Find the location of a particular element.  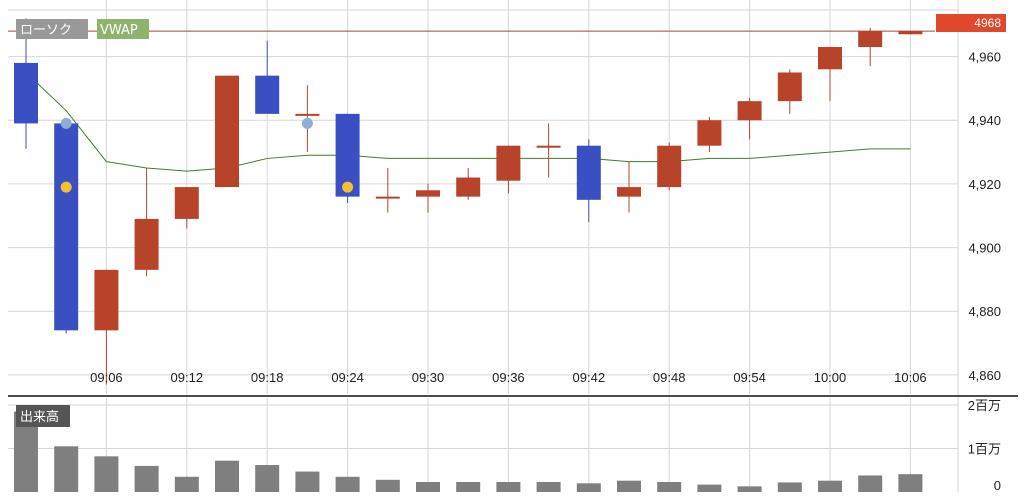

last-price-badge is located at coordinates (971, 23).